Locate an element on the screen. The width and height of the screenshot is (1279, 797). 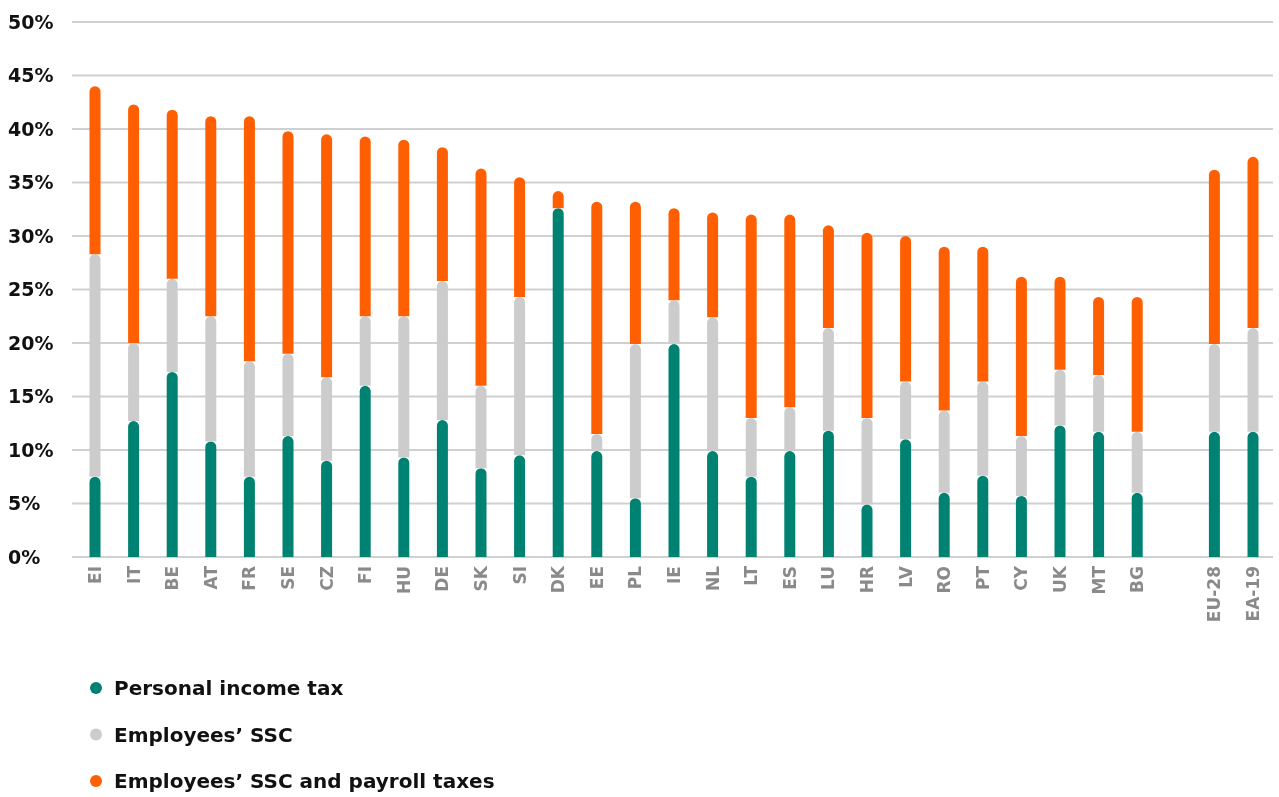
x-tick-label: IT is located at coordinates (133, 574).